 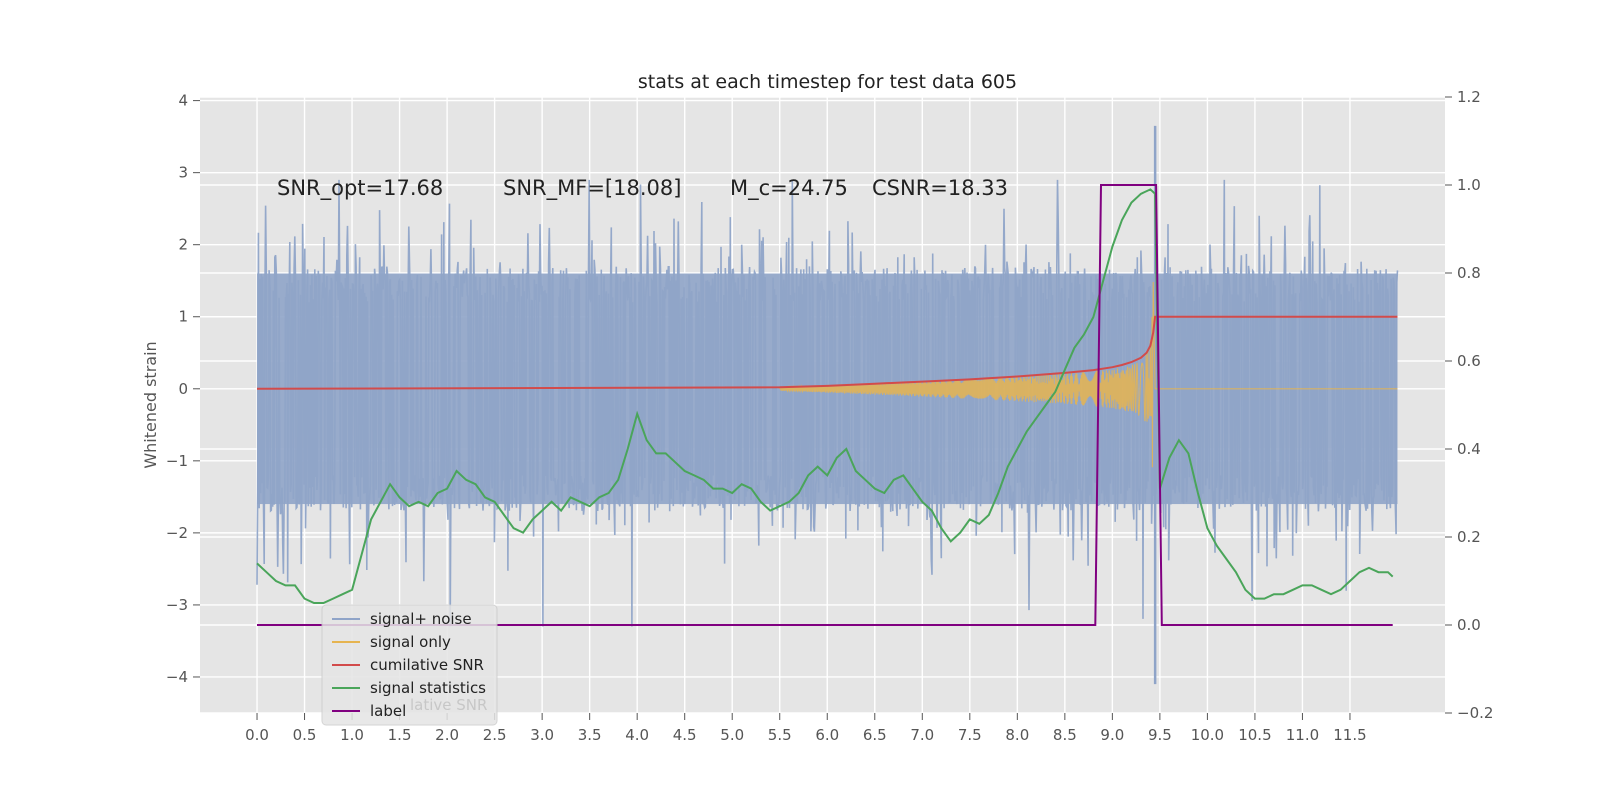 I want to click on y-tick-label: 2, so click(x=183, y=245).